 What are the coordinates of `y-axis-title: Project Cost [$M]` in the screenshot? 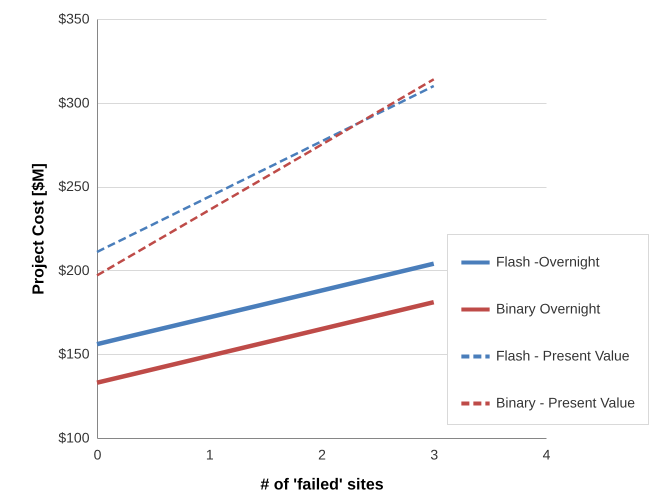 It's located at (39, 229).